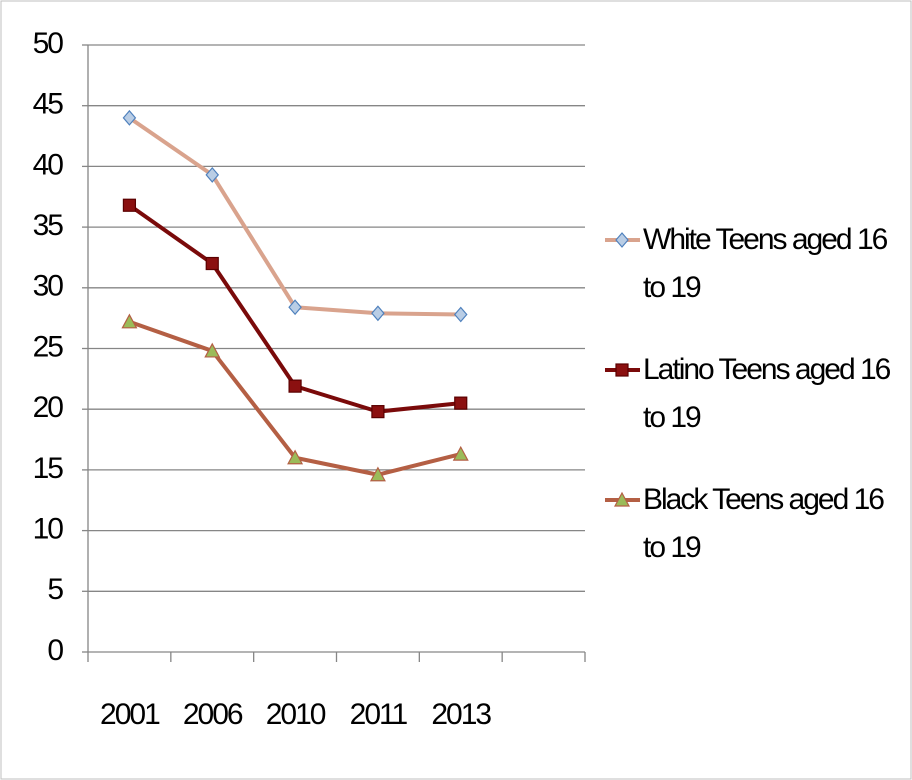 The image size is (912, 780). I want to click on x-tick-label: 2001, so click(130, 714).